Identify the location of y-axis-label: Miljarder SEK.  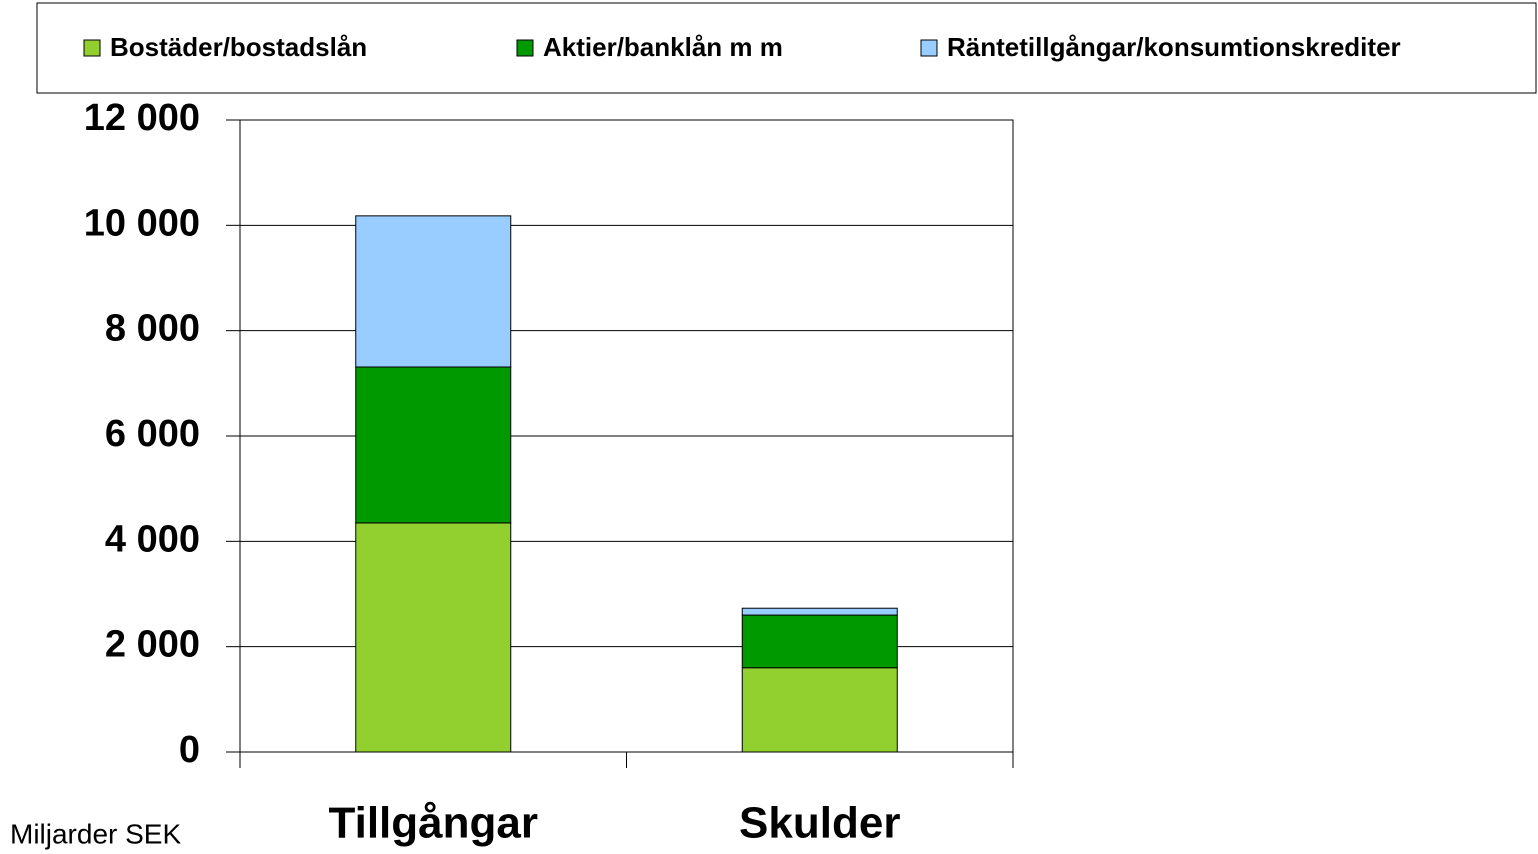
(95, 833).